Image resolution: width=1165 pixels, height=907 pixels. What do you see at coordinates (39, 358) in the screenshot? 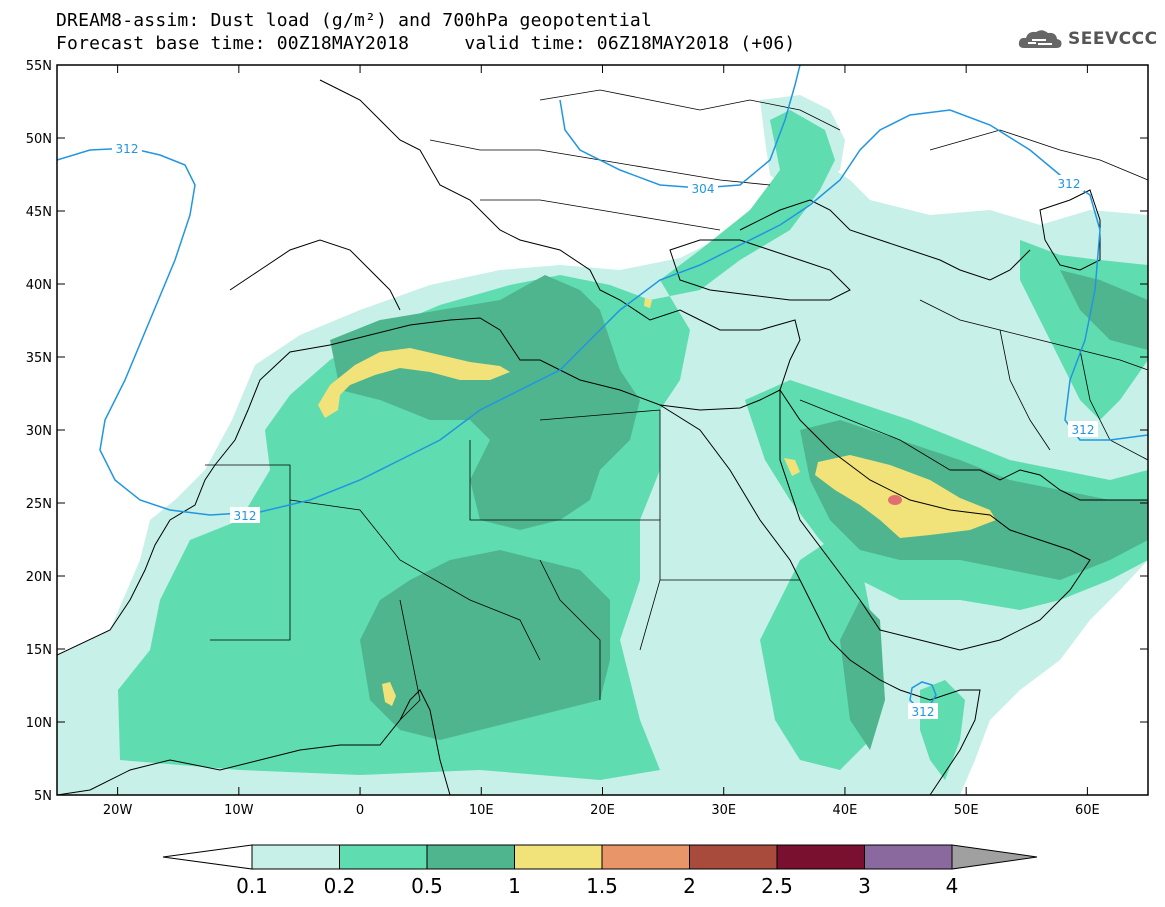
I see `lat-label: 35N` at bounding box center [39, 358].